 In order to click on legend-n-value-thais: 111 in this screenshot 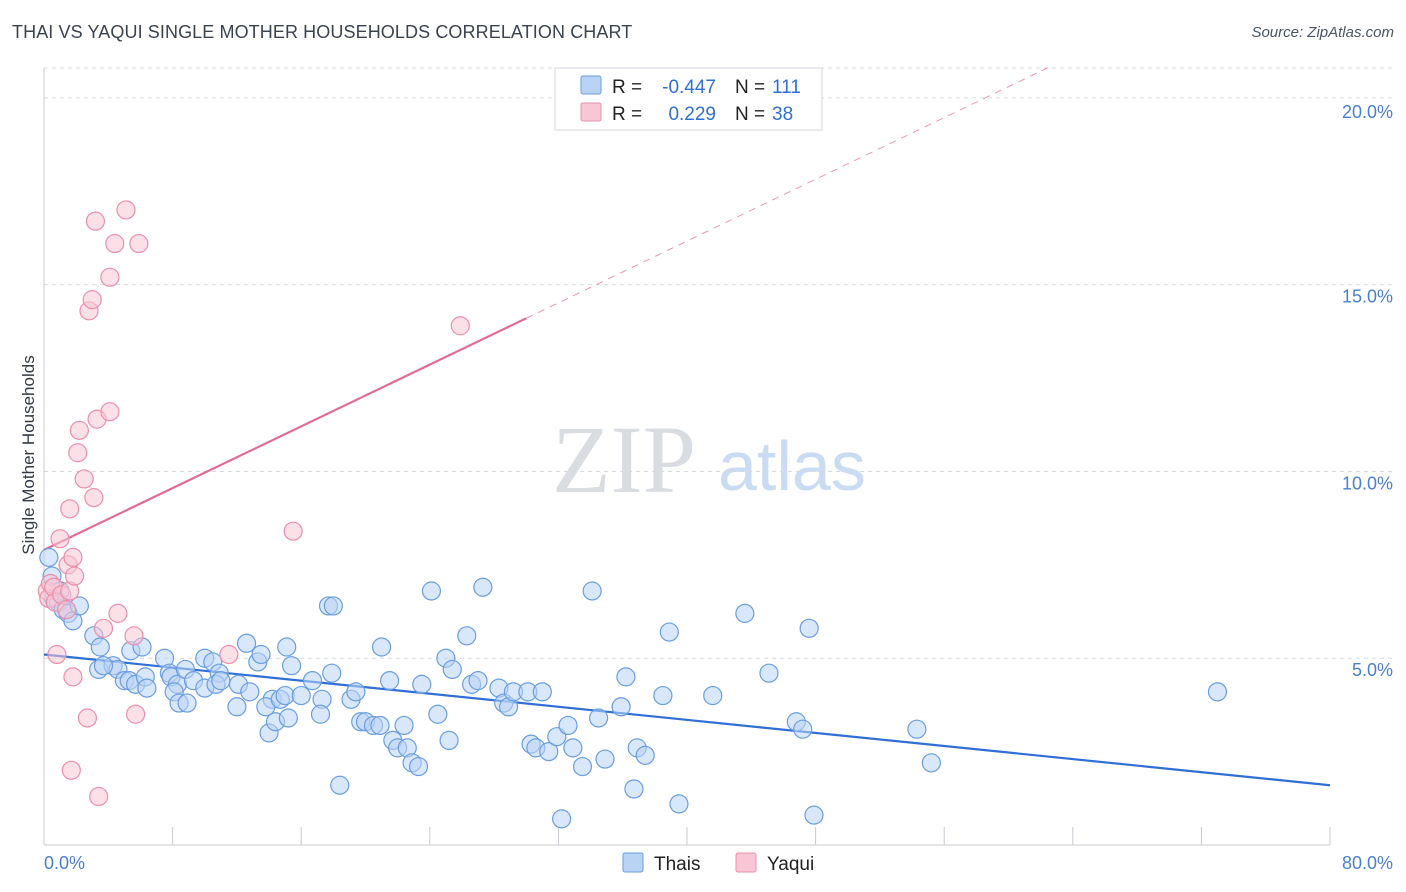, I will do `click(786, 87)`.